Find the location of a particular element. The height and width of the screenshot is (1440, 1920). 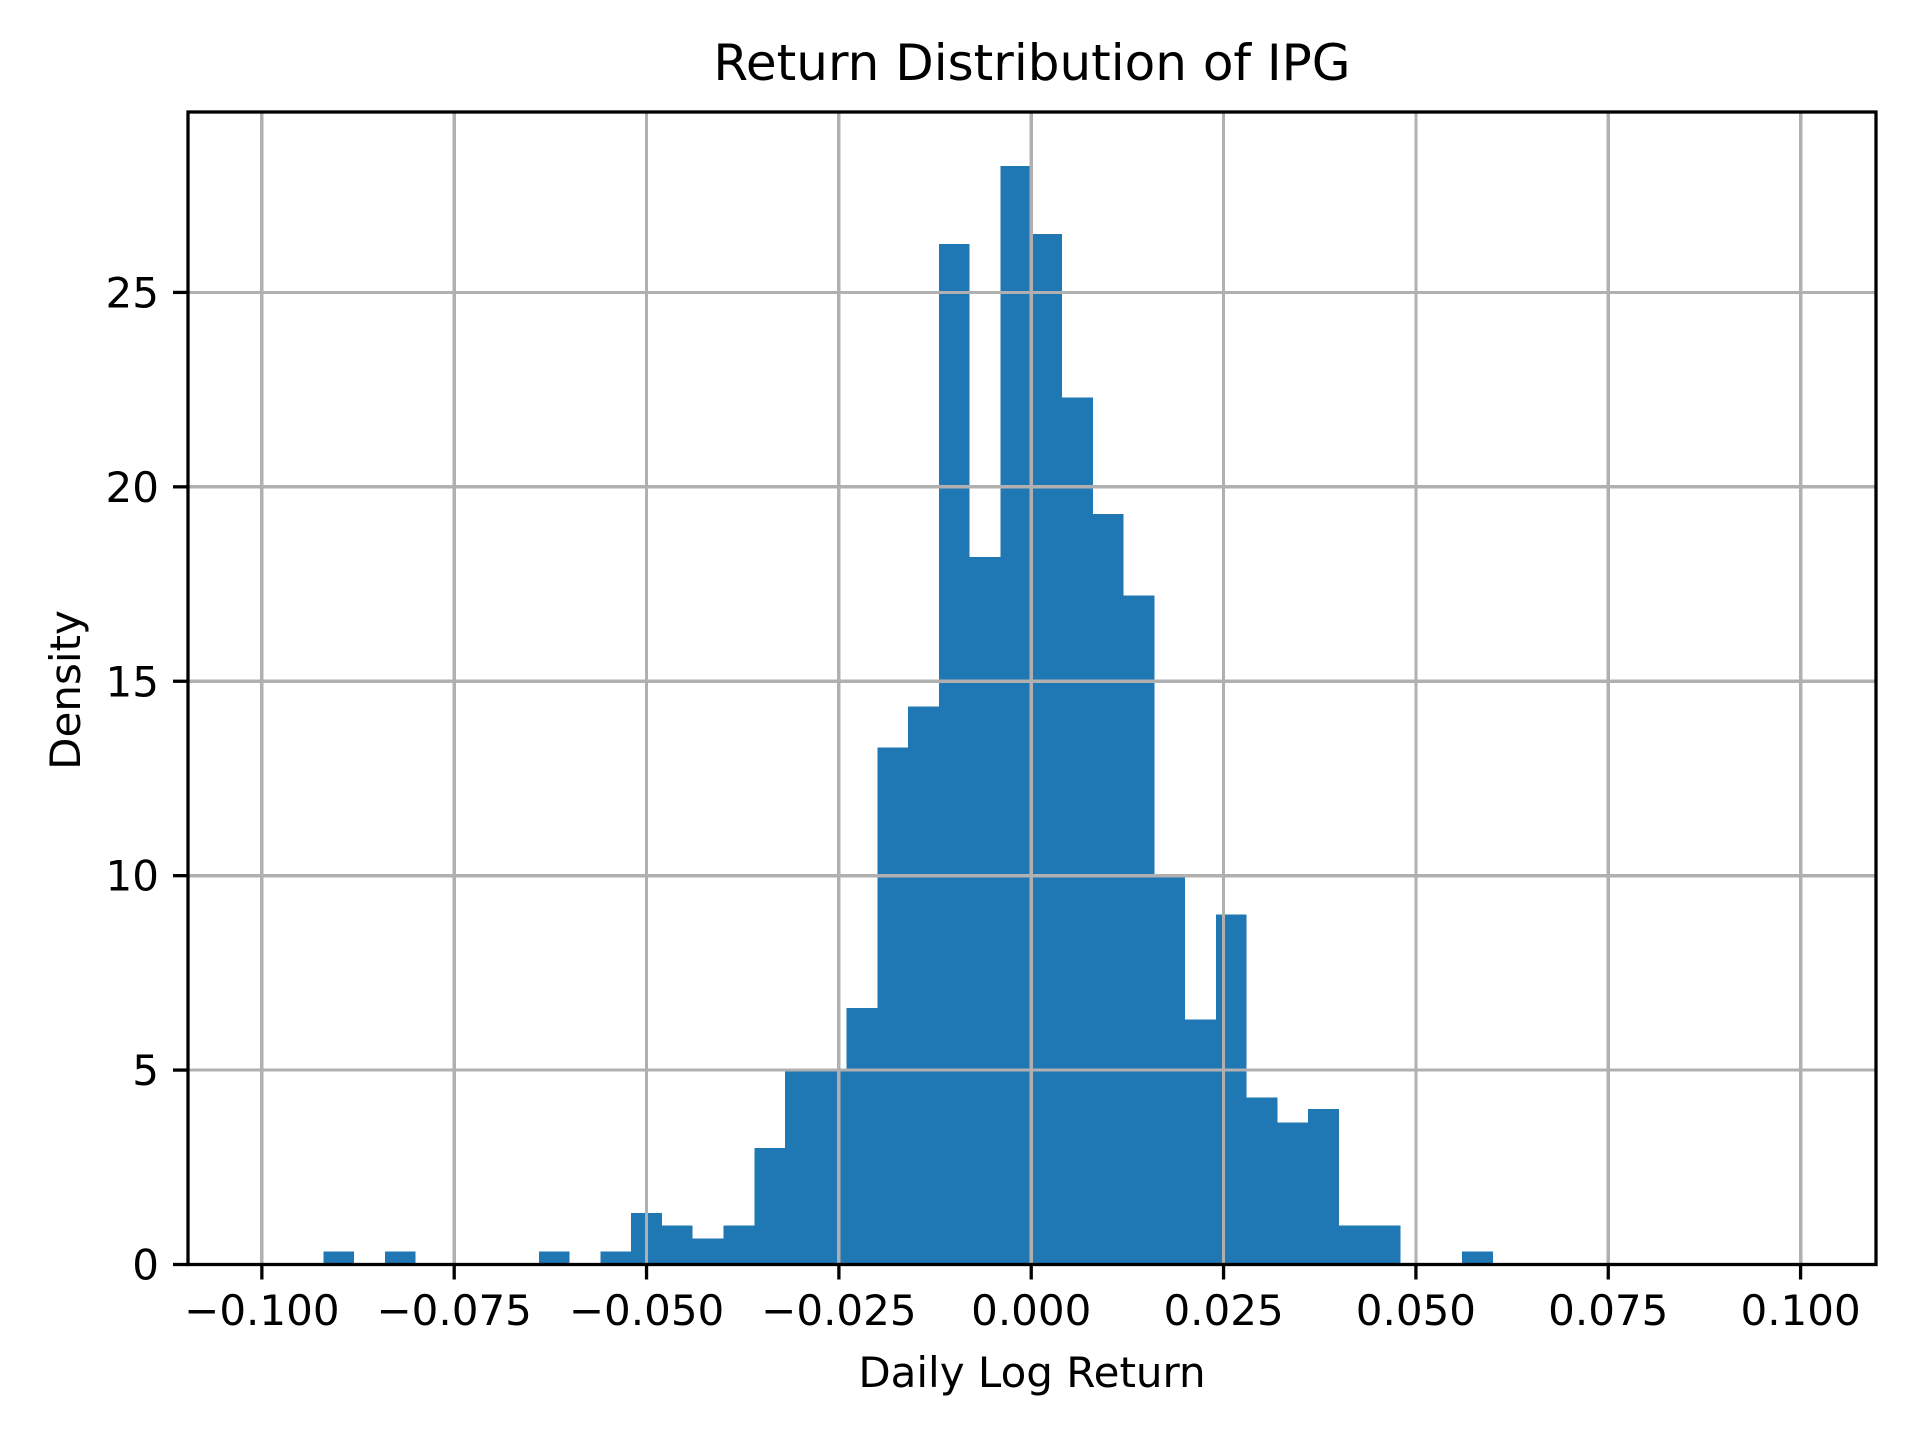

x-tick-label: −0.100 is located at coordinates (261, 1310).